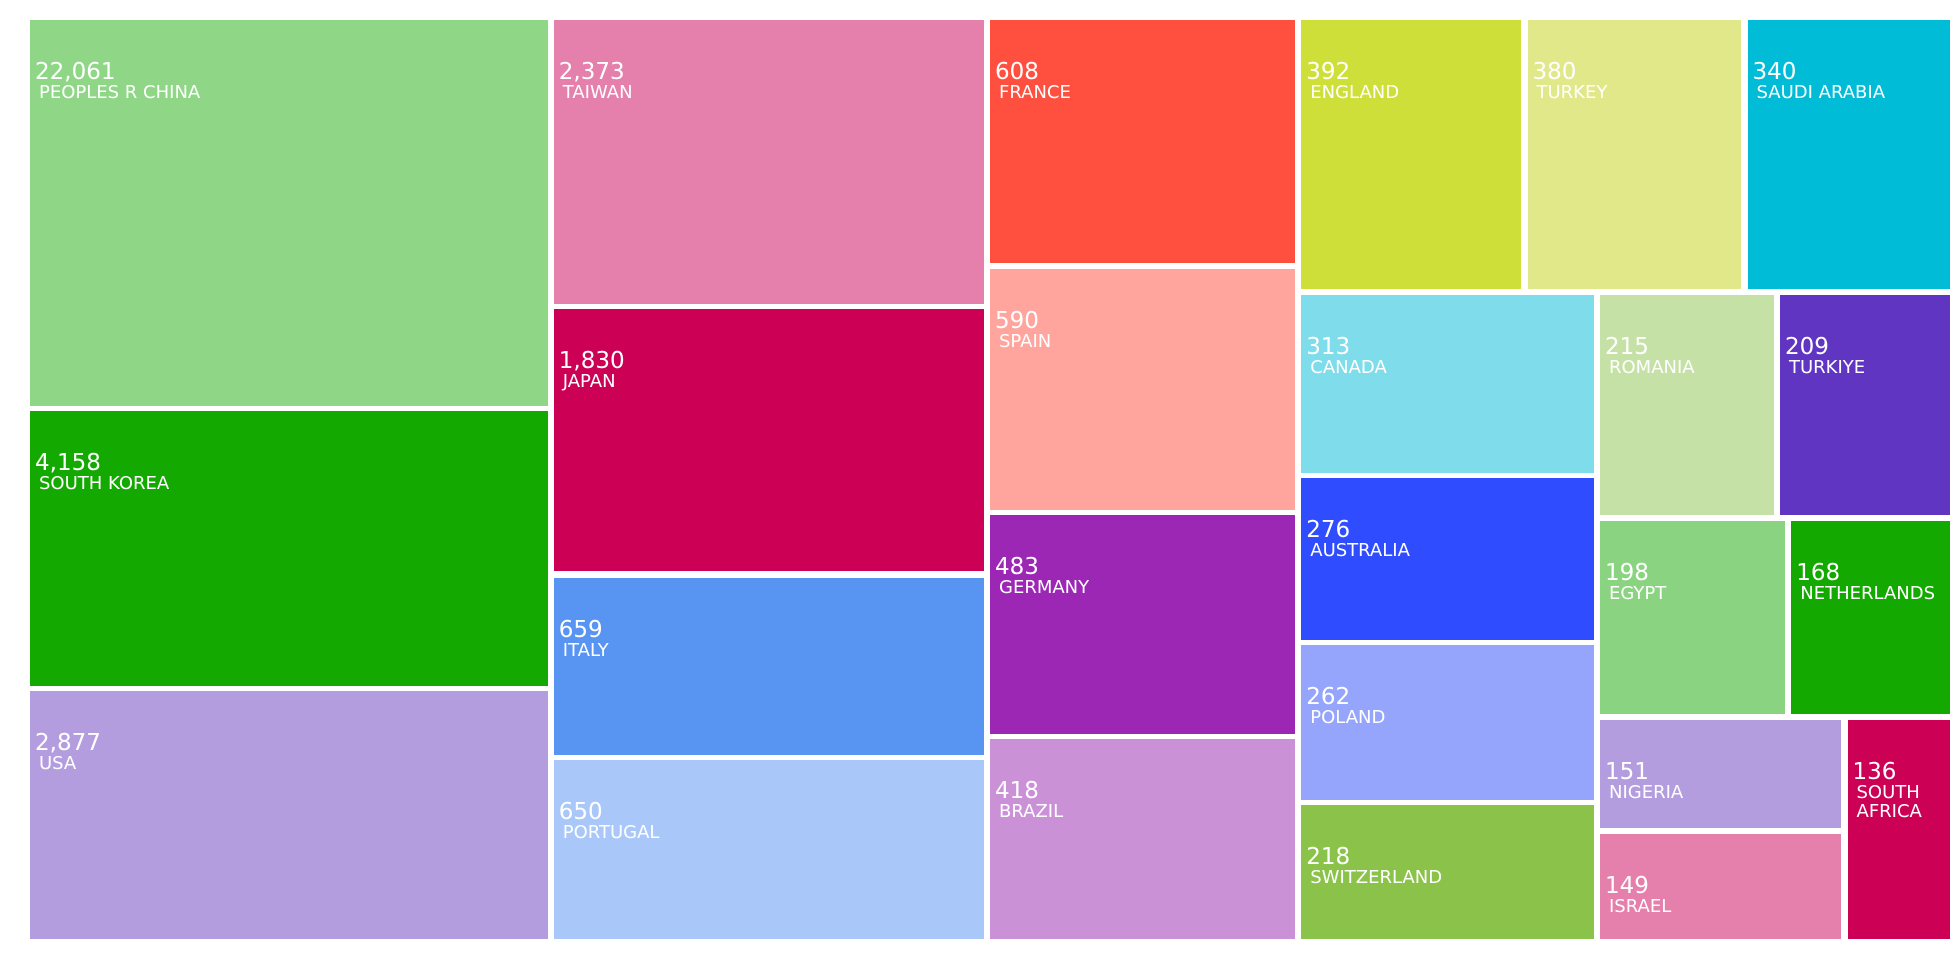 This screenshot has width=1960, height=960. I want to click on treemap-cell: 149 ISRAEL, so click(1721, 886).